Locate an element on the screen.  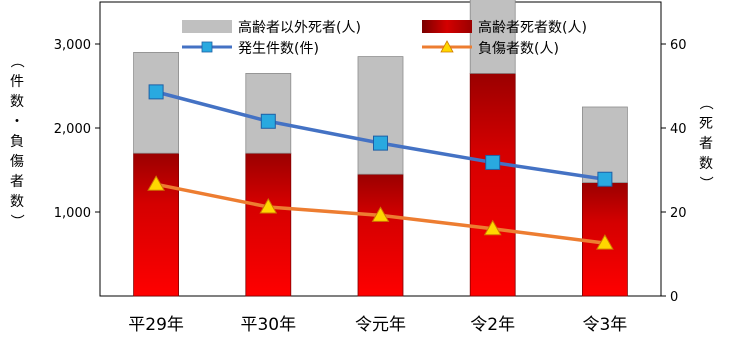
left-axis-label-char: 件 is located at coordinates (17, 82).